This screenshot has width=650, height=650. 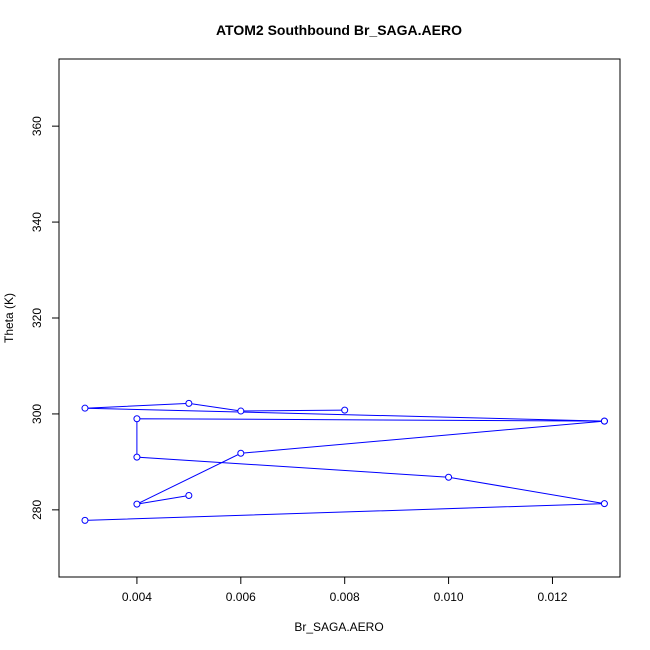 I want to click on x-axis-label: Br_SAGA.AERO, so click(x=338, y=627).